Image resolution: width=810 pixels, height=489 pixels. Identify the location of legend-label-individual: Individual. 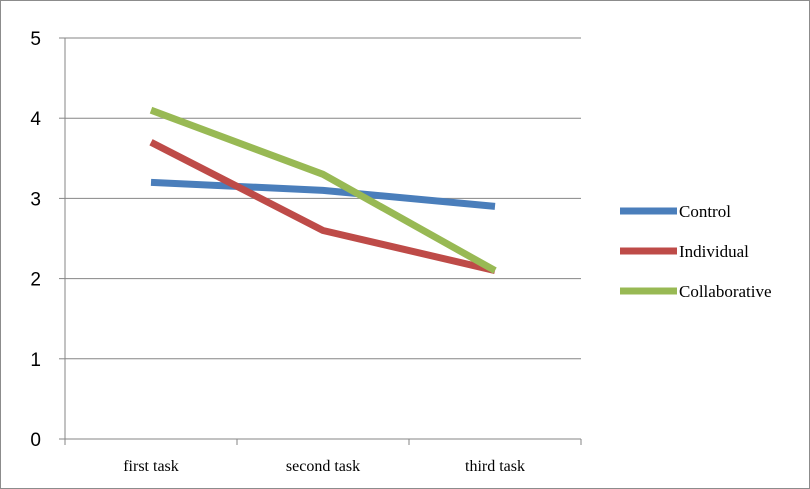
(714, 251).